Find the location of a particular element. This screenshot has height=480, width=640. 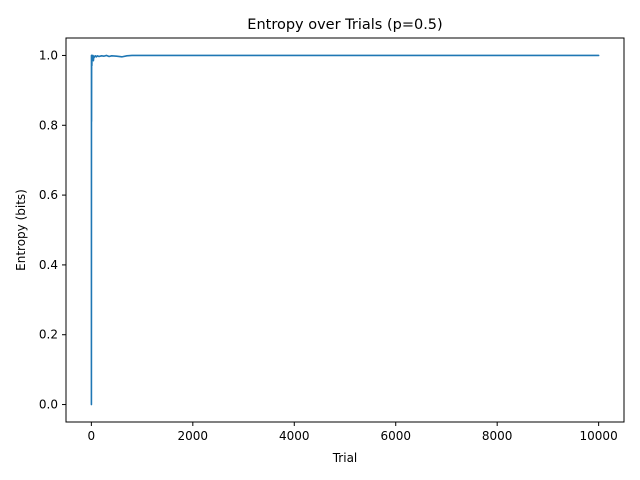

y-tick-label: 1.0 is located at coordinates (48, 55).